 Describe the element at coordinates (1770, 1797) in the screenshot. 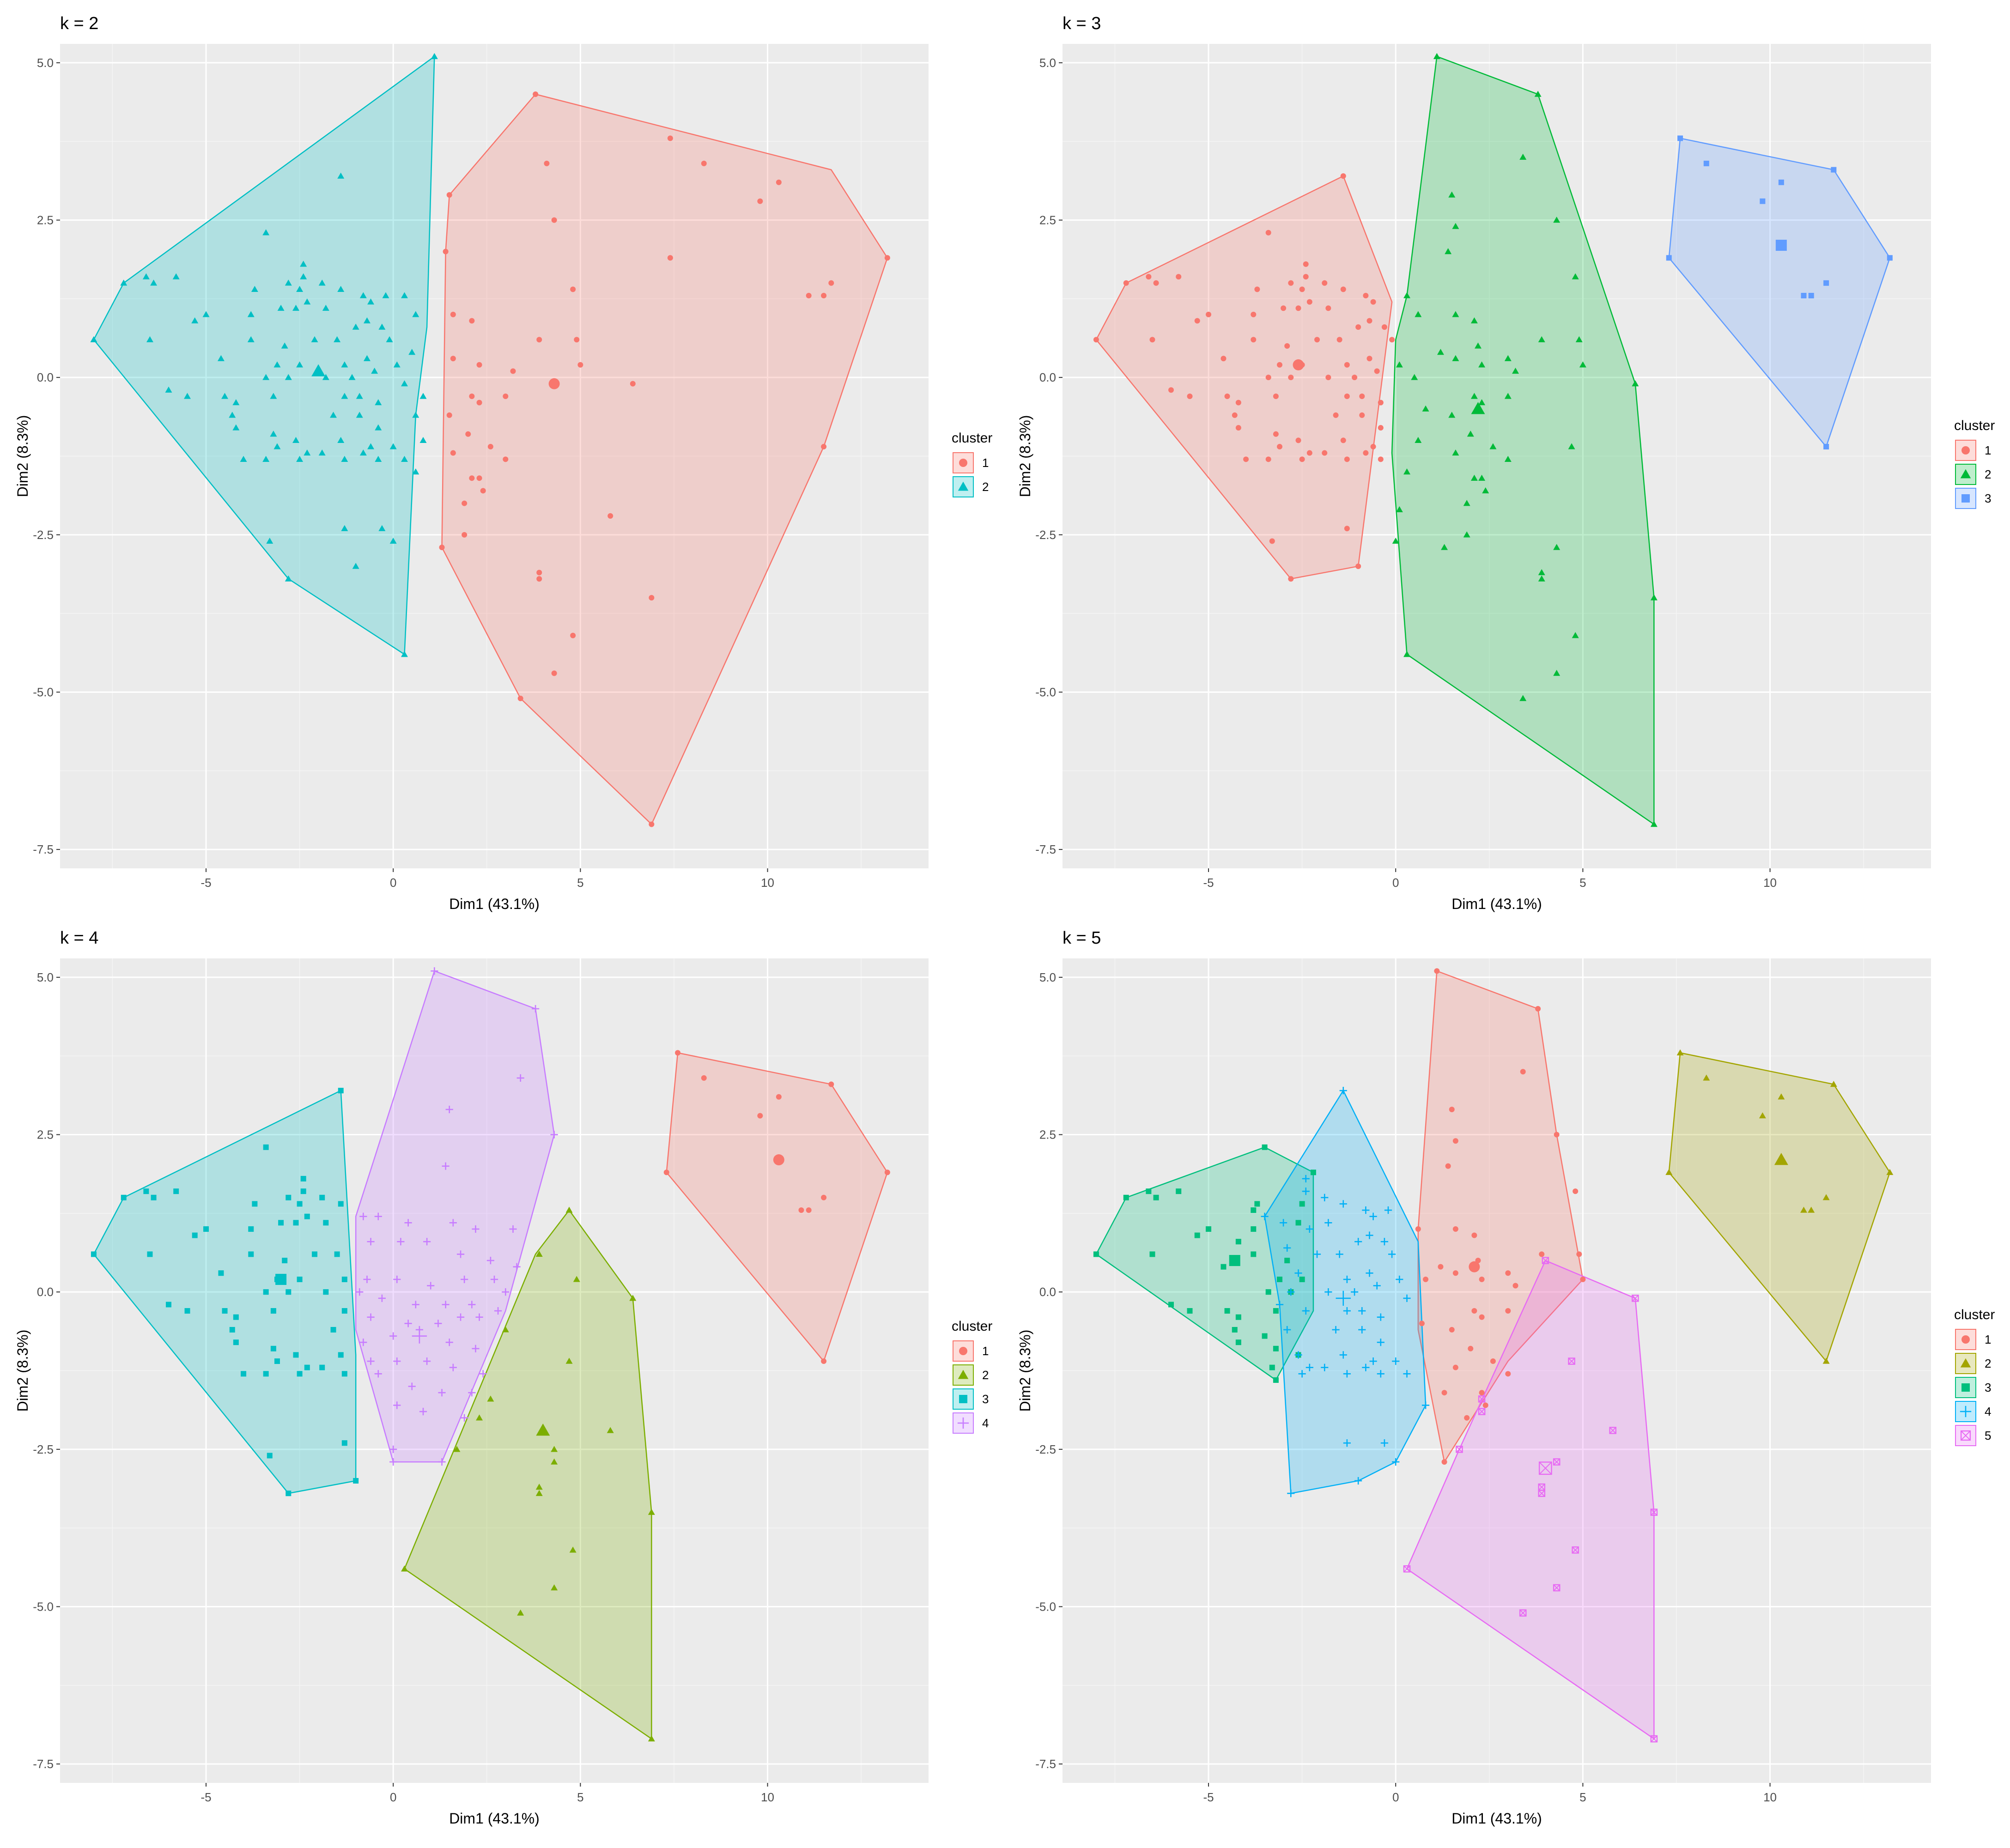

I see `x-tick-label: 10` at that location.